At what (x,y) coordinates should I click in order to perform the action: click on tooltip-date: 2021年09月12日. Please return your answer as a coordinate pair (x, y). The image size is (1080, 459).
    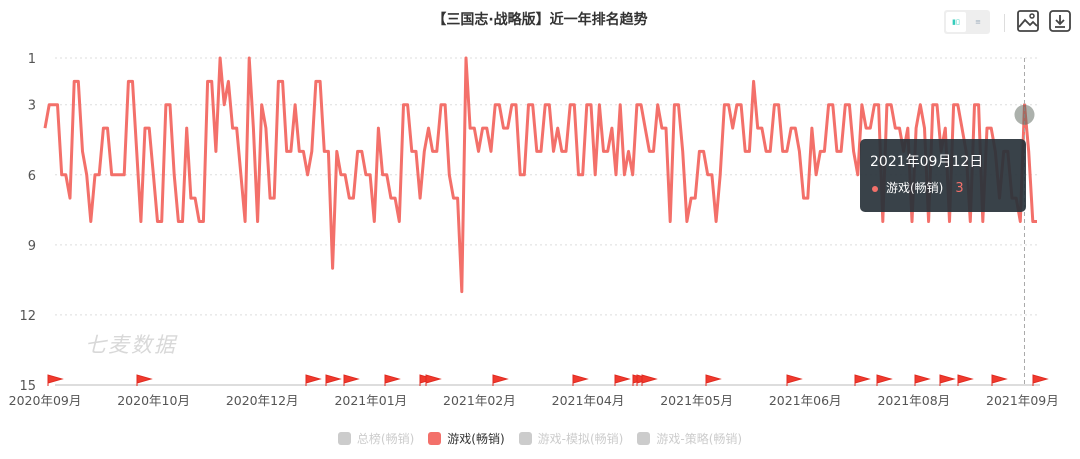
    Looking at the image, I should click on (927, 162).